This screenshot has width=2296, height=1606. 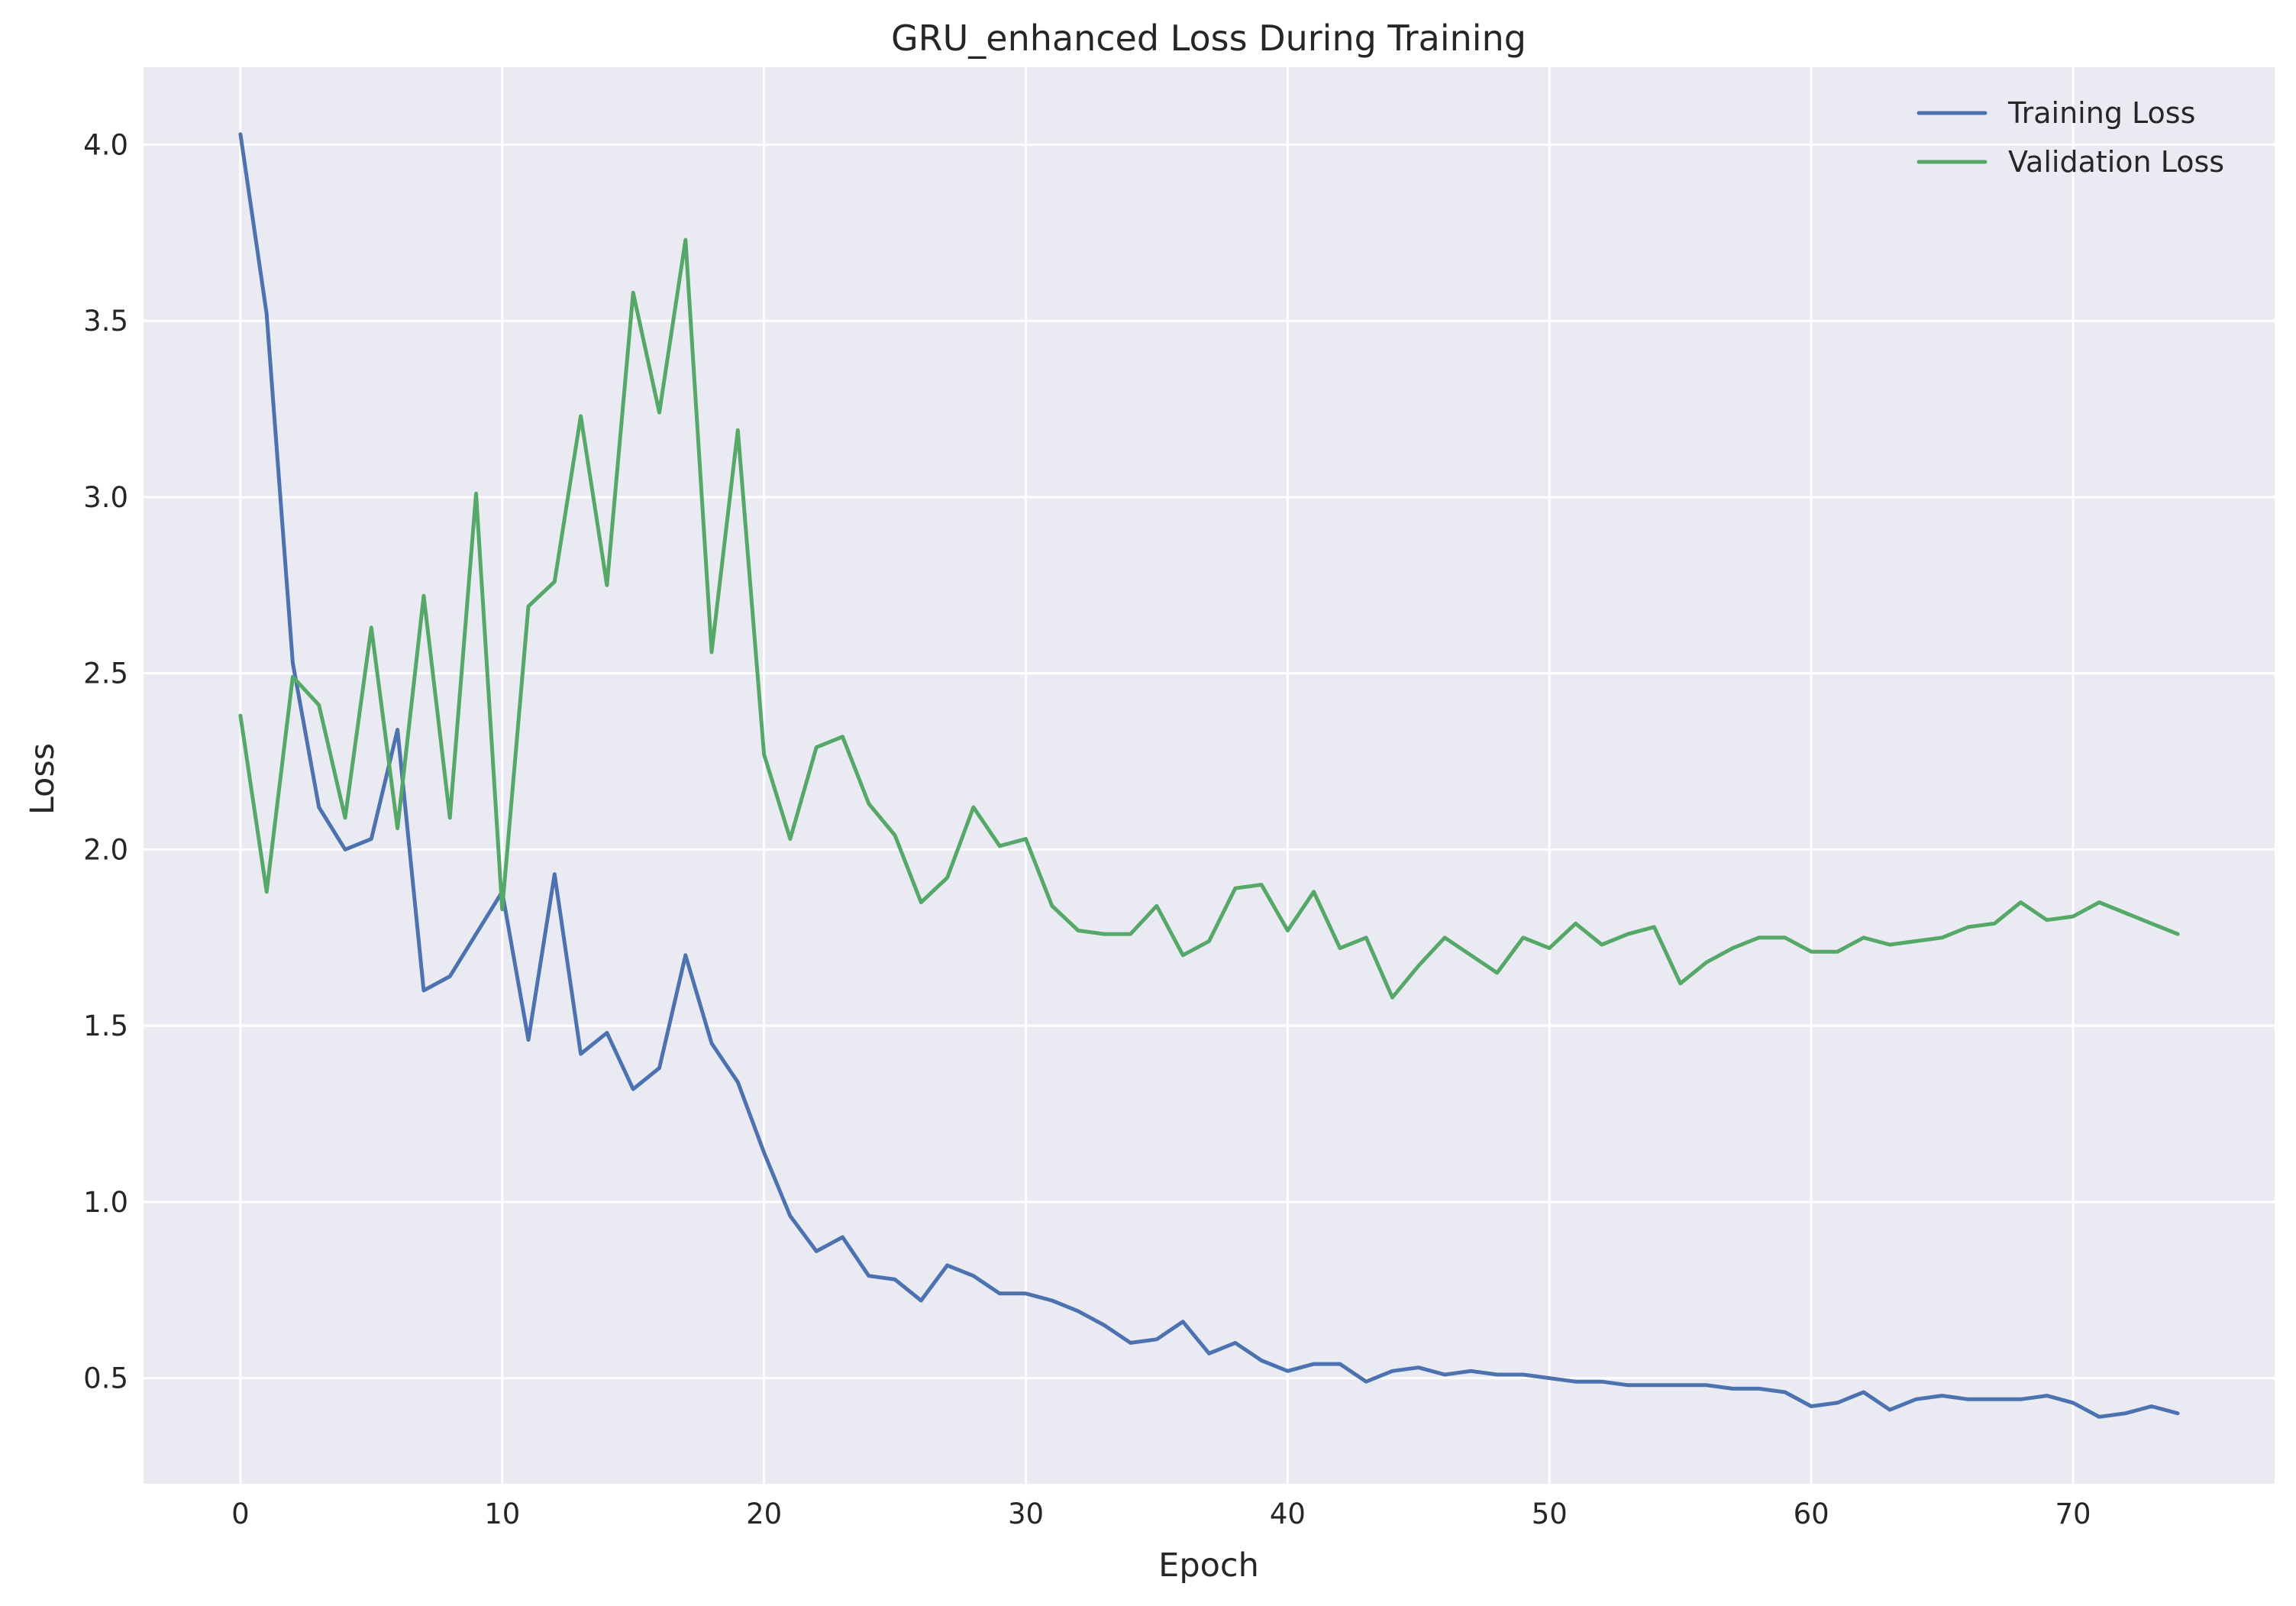 What do you see at coordinates (1288, 1514) in the screenshot?
I see `x-tick-label: 40` at bounding box center [1288, 1514].